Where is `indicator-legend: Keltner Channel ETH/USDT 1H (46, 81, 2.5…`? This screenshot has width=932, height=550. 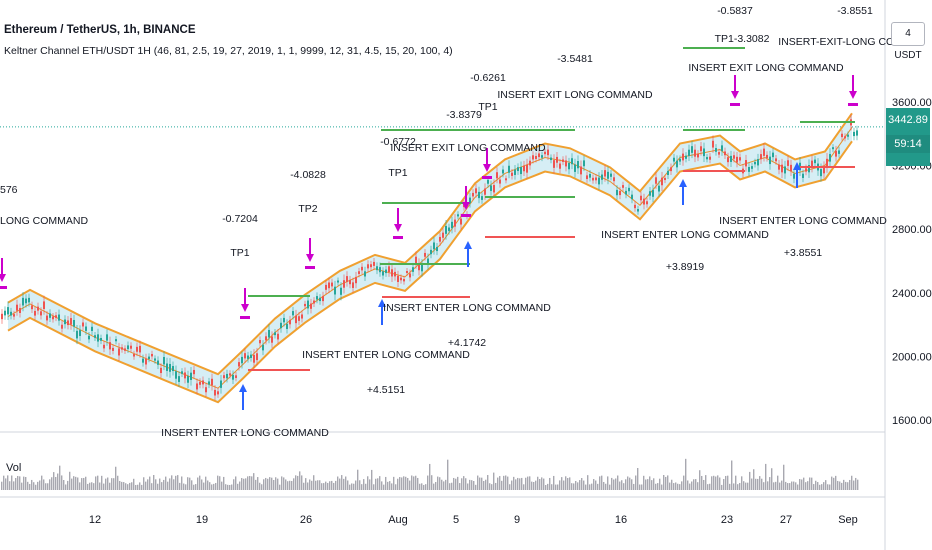 indicator-legend: Keltner Channel ETH/USDT 1H (46, 81, 2.5… is located at coordinates (228, 51).